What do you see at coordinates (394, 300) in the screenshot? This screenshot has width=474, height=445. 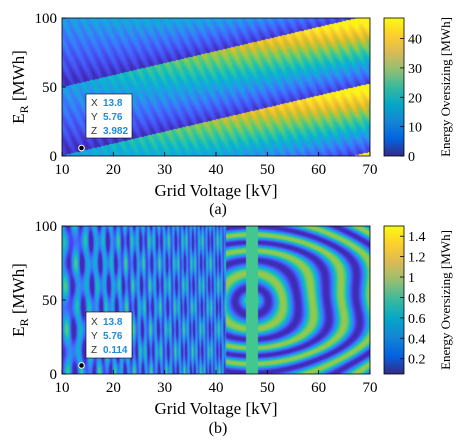 I see `colorbar-b` at bounding box center [394, 300].